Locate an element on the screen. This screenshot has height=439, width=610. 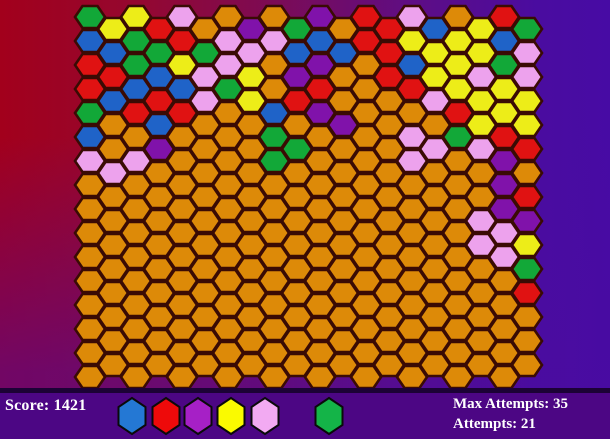
blue-hex-icon is located at coordinates (132, 416).